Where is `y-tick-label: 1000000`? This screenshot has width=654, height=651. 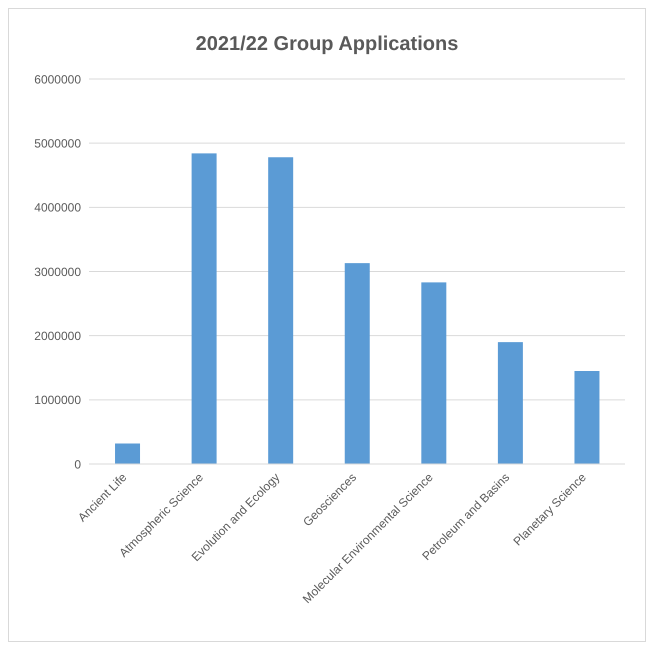 y-tick-label: 1000000 is located at coordinates (58, 400).